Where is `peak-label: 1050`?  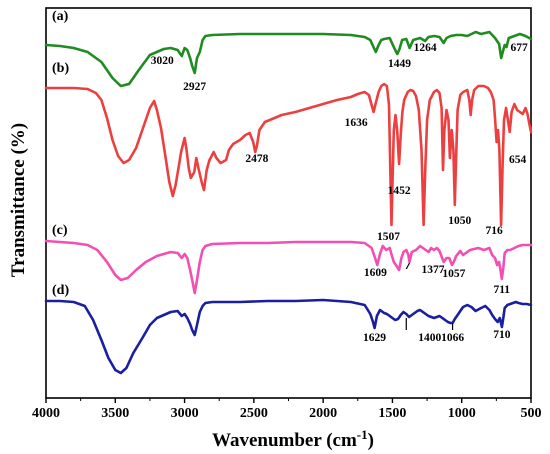 peak-label: 1050 is located at coordinates (459, 221).